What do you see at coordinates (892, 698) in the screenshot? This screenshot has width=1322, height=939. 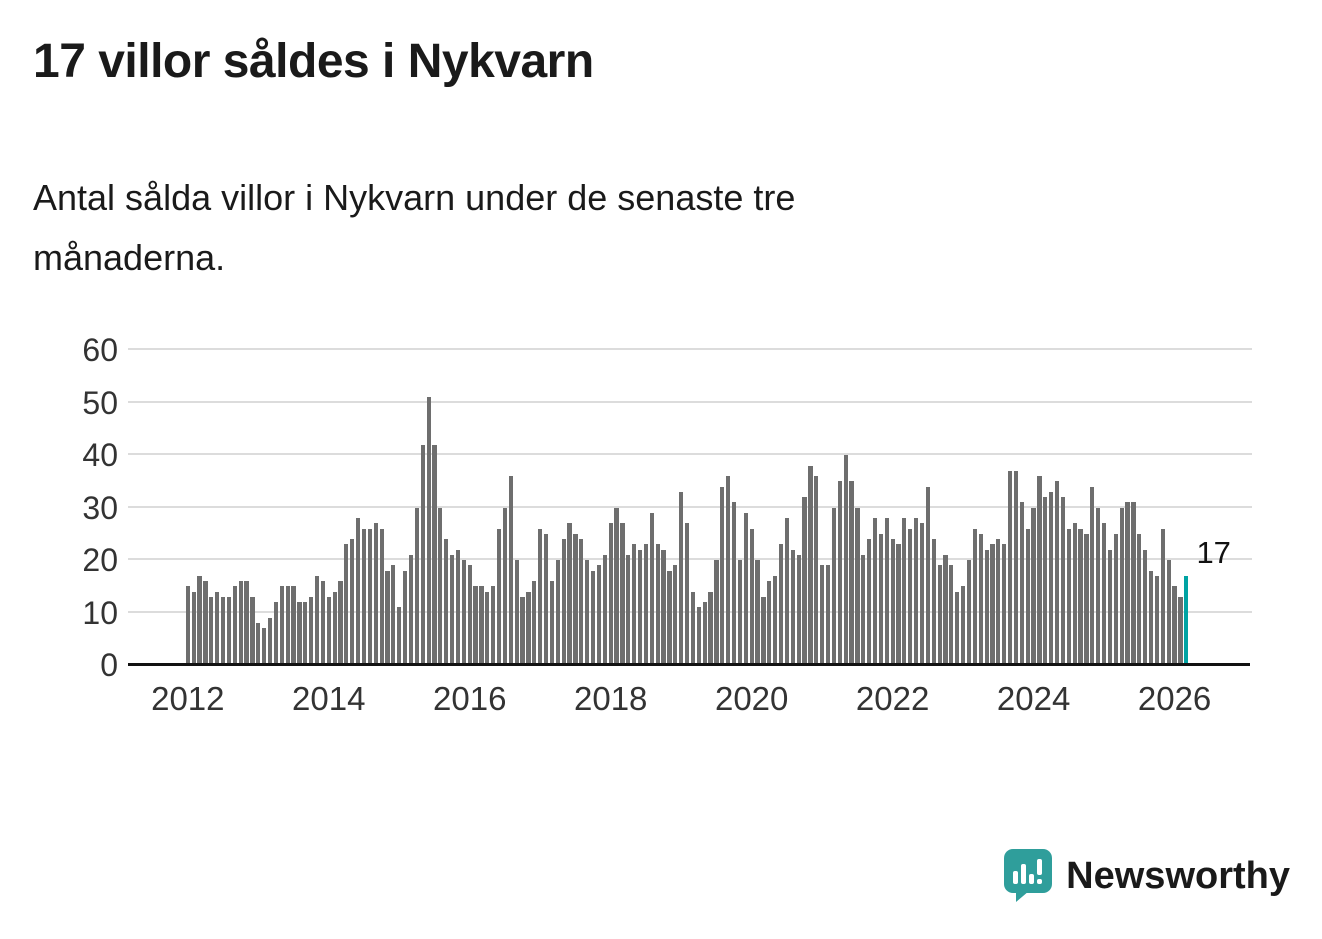 I see `x-tick-label: 2022` at bounding box center [892, 698].